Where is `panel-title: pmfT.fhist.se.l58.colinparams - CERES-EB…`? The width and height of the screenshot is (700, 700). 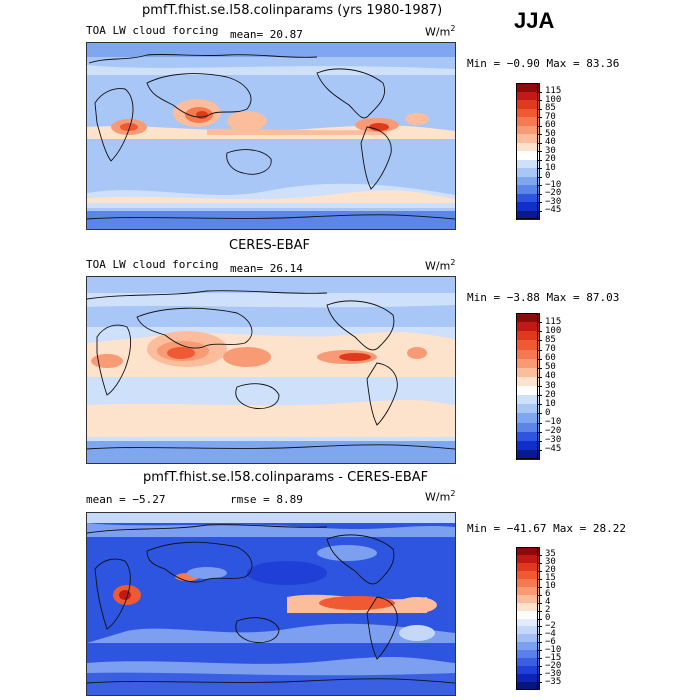 panel-title: pmfT.fhist.se.l58.colinparams - CERES-EB… is located at coordinates (286, 477).